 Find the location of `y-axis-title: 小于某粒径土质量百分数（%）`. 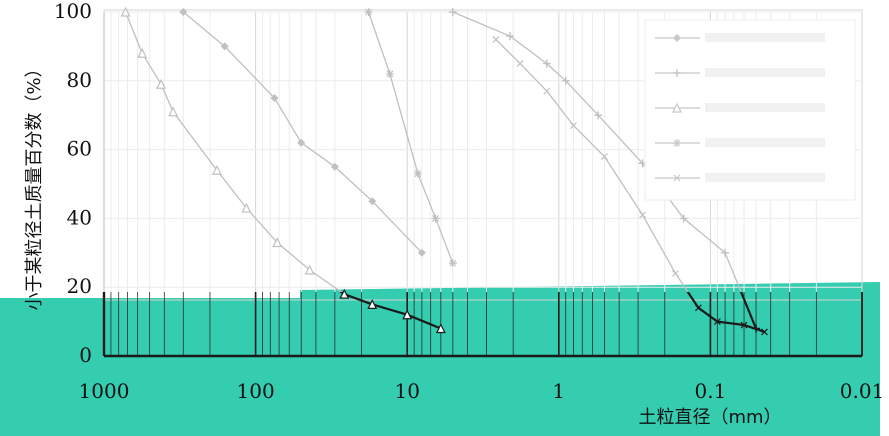

y-axis-title: 小于某粒径土质量百分数（%） is located at coordinates (34, 184).